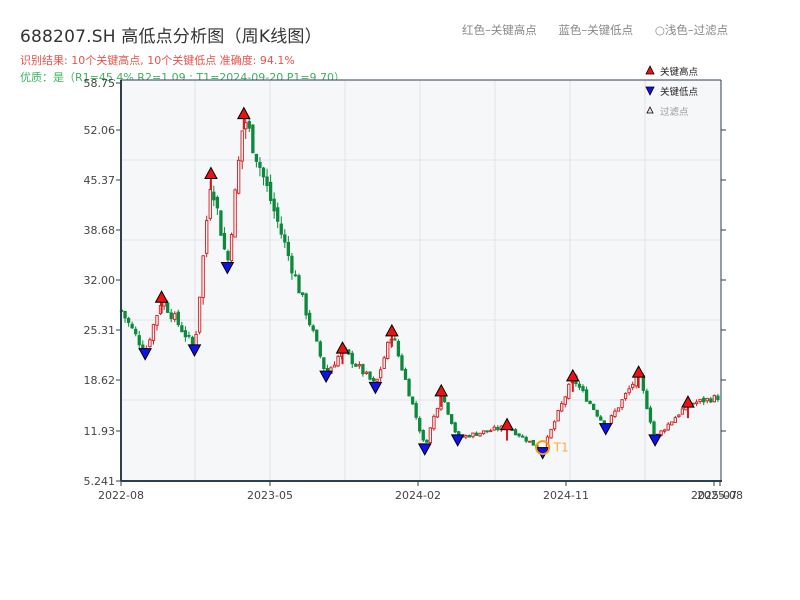  I want to click on t1-circle-icon, so click(543, 448).